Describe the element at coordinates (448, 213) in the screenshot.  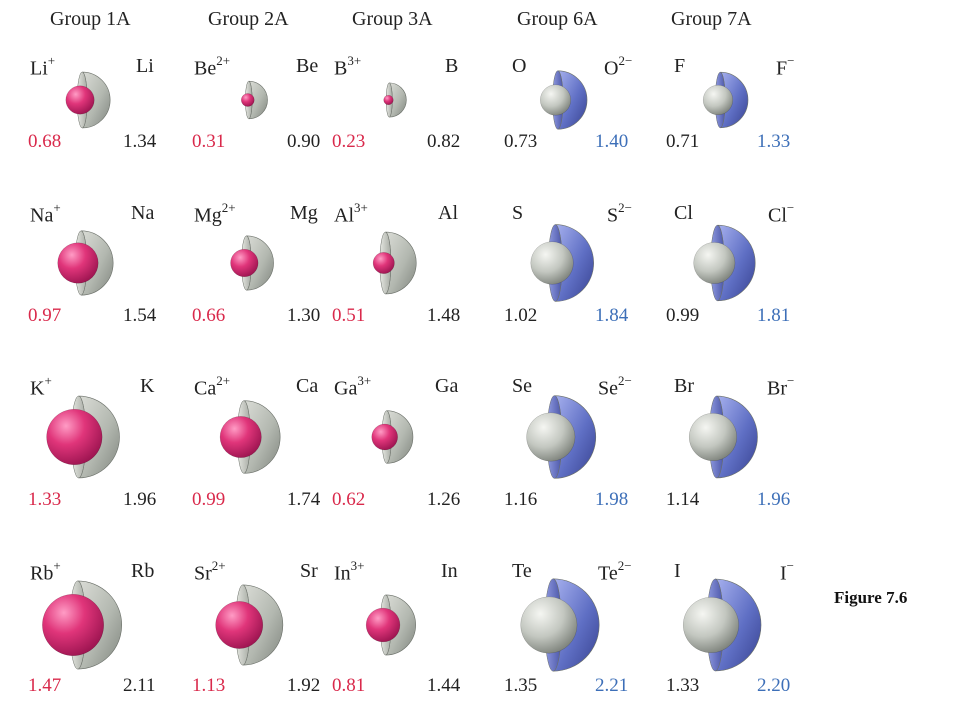
I see `species-label: Al` at that location.